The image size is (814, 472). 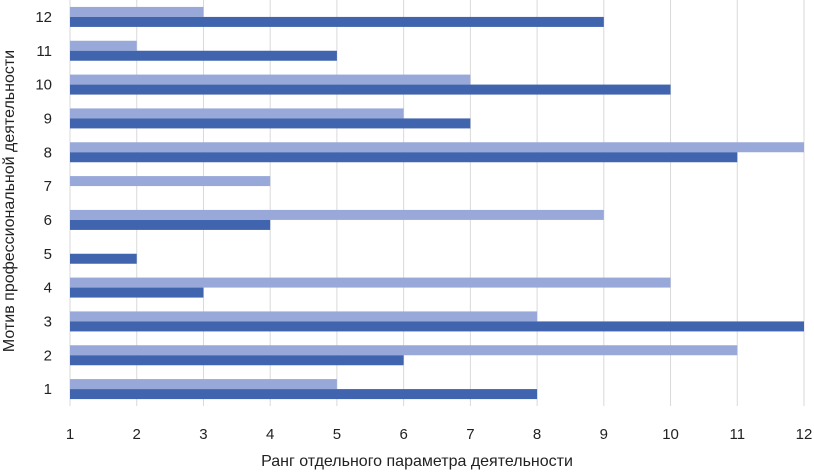 I want to click on y-tick-label: 4, so click(x=48, y=288).